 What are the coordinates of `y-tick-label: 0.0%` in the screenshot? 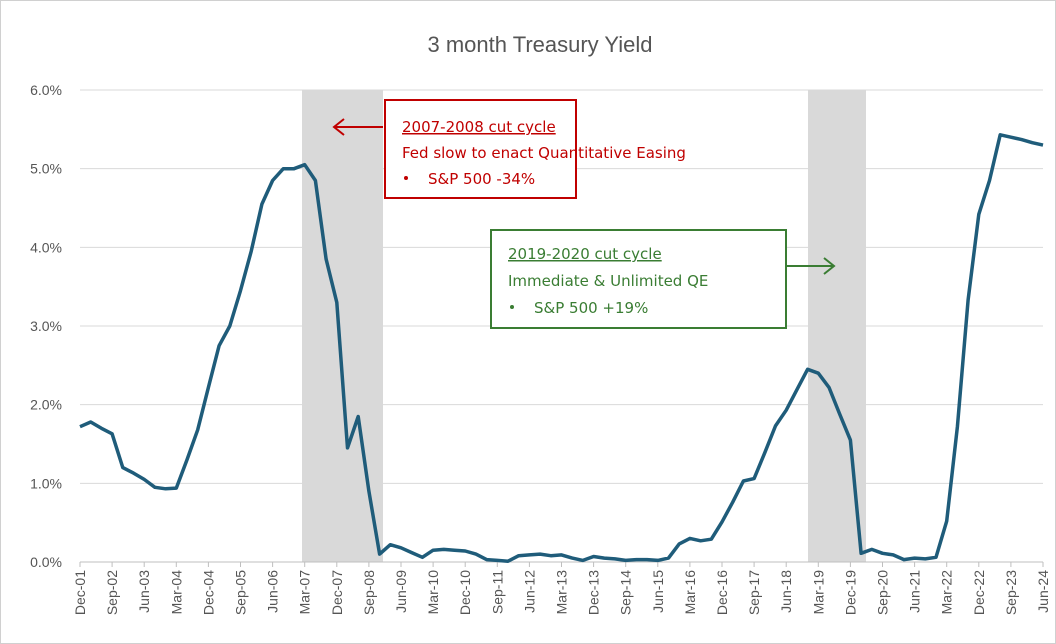 It's located at (46, 562).